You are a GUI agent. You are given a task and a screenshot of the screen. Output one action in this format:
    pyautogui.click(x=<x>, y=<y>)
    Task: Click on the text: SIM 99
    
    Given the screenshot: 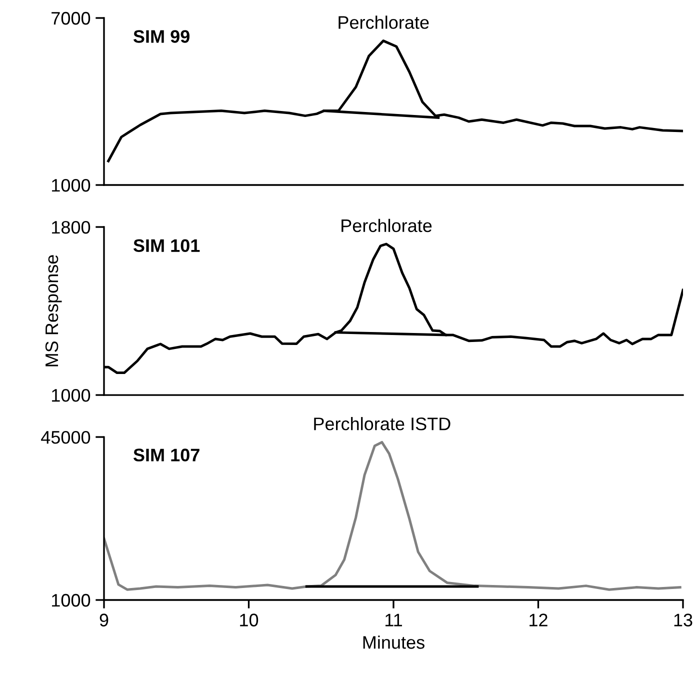 What is the action you would take?
    pyautogui.click(x=161, y=36)
    